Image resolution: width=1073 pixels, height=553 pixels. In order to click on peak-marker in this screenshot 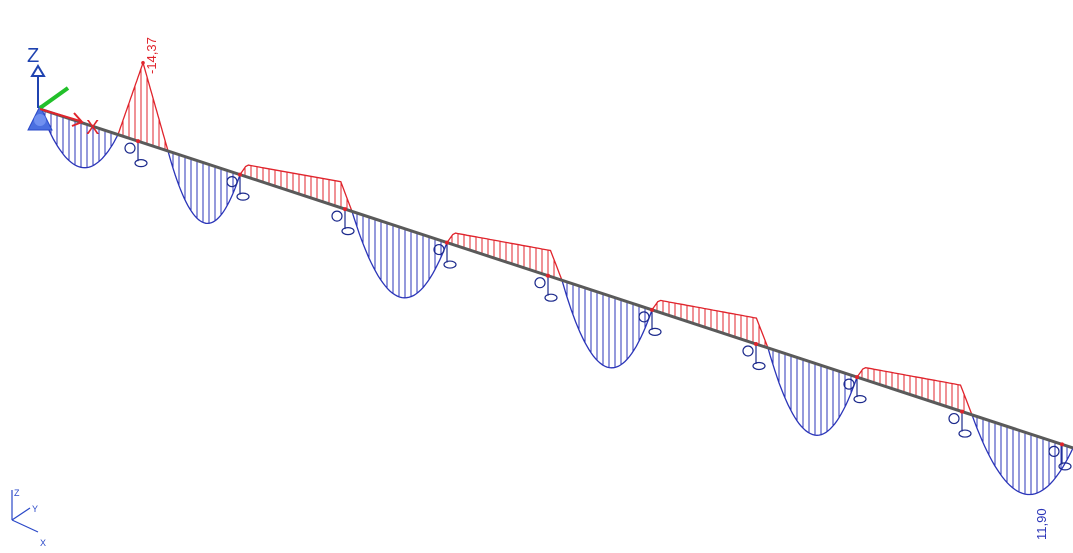, I will do `click(143, 63)`.